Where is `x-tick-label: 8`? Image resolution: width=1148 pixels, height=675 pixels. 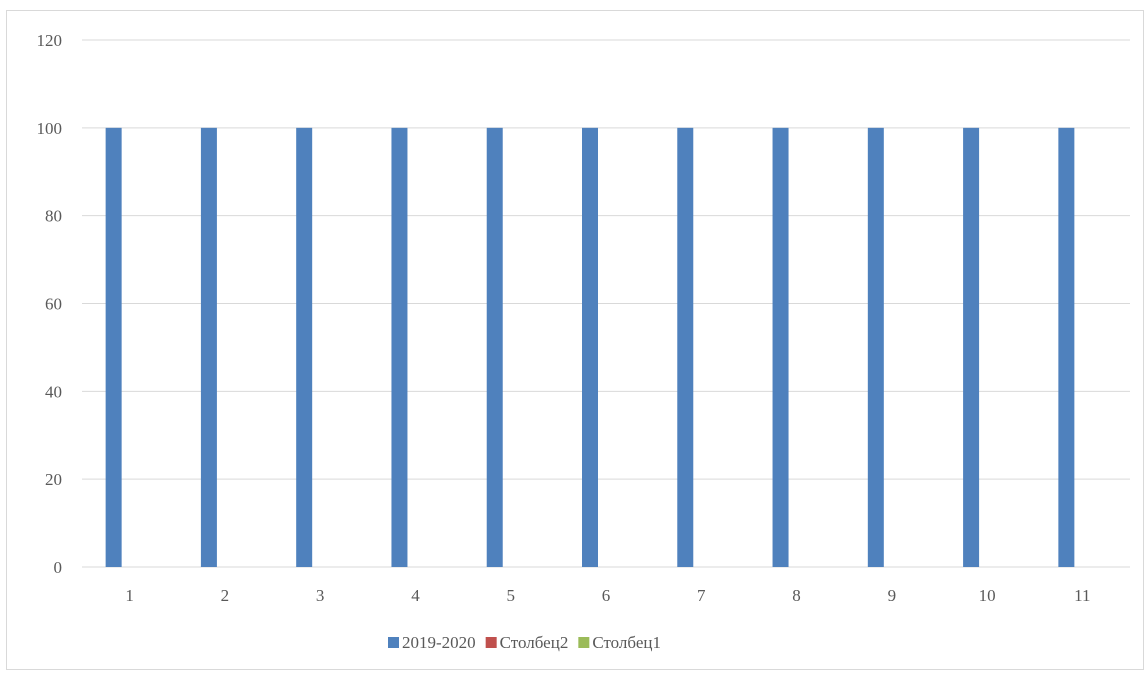 x-tick-label: 8 is located at coordinates (796, 595).